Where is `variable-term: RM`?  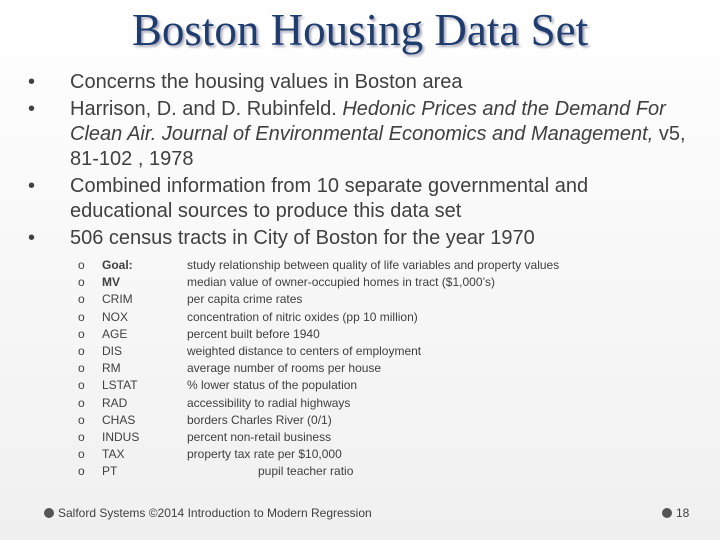 variable-term: RM is located at coordinates (111, 368).